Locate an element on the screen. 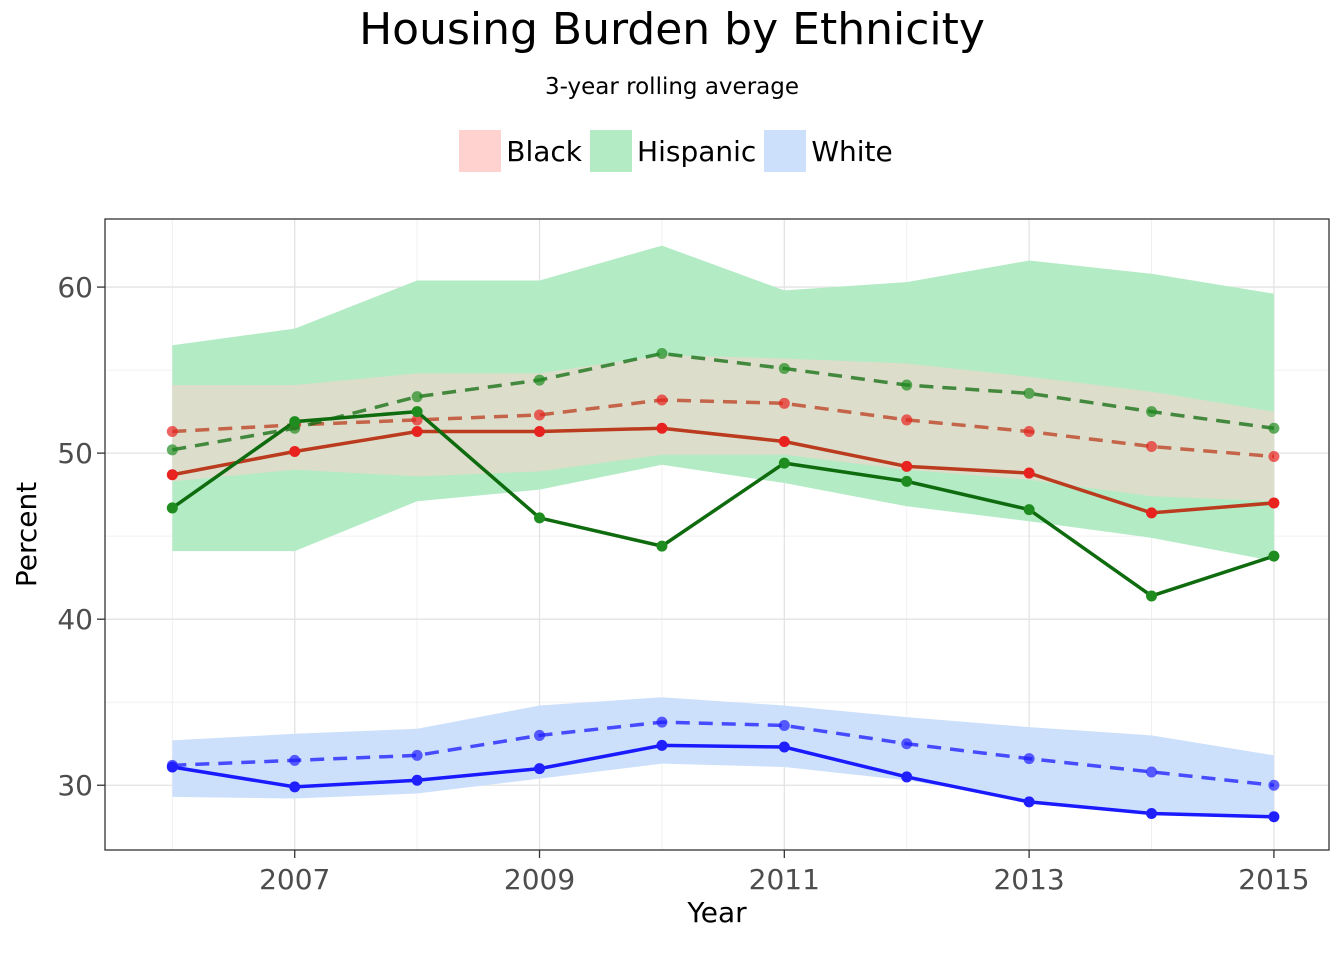  band-white is located at coordinates (723, 758).